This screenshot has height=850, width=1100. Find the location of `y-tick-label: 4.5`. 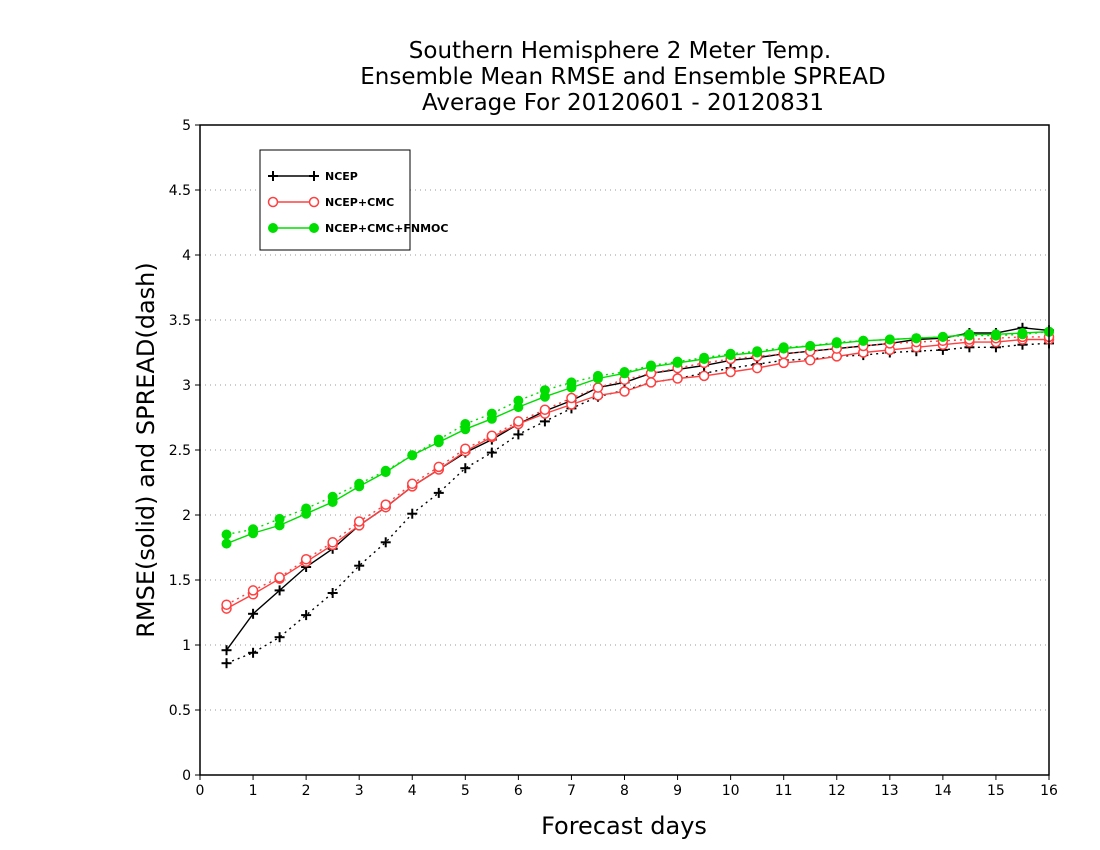

y-tick-label: 4.5 is located at coordinates (180, 191).